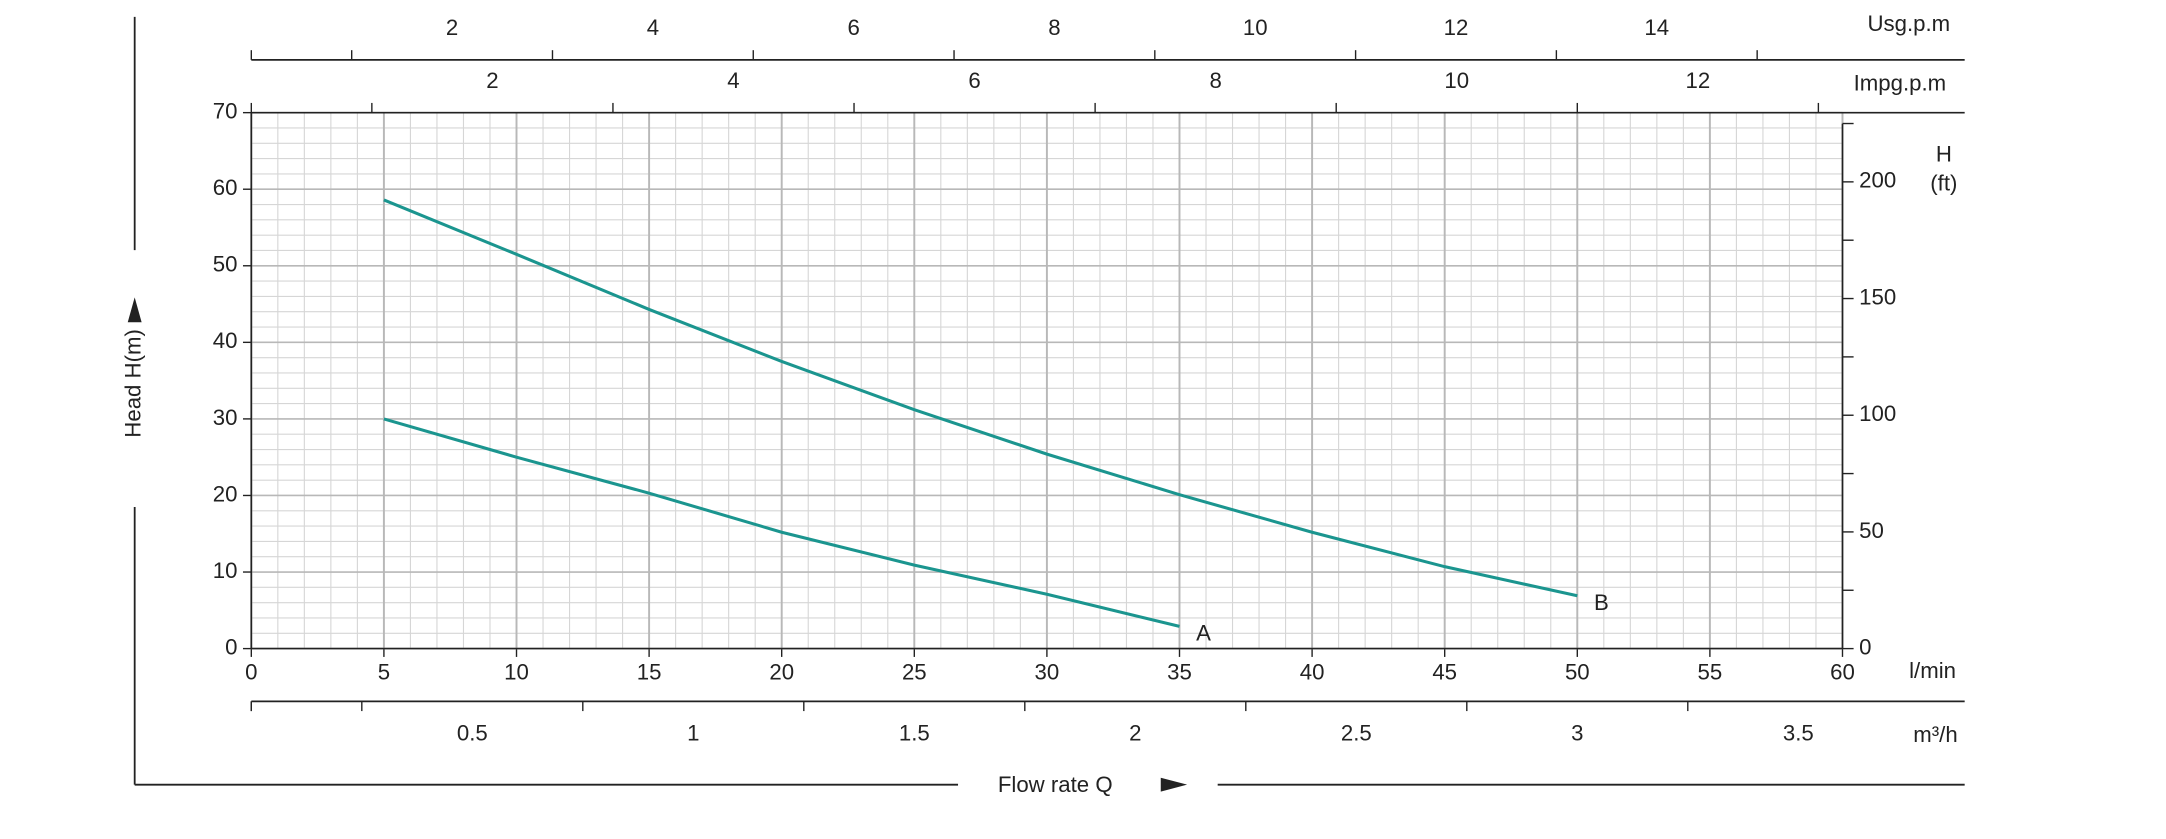 This screenshot has width=2166, height=839. Describe the element at coordinates (1356, 733) in the screenshot. I see `secondary-tick-label: 2.5` at that location.